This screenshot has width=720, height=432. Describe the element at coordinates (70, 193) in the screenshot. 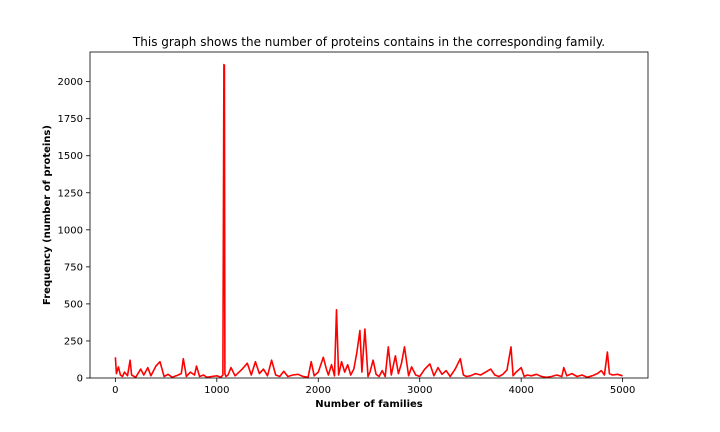

I see `y-tick-label: 1250` at that location.